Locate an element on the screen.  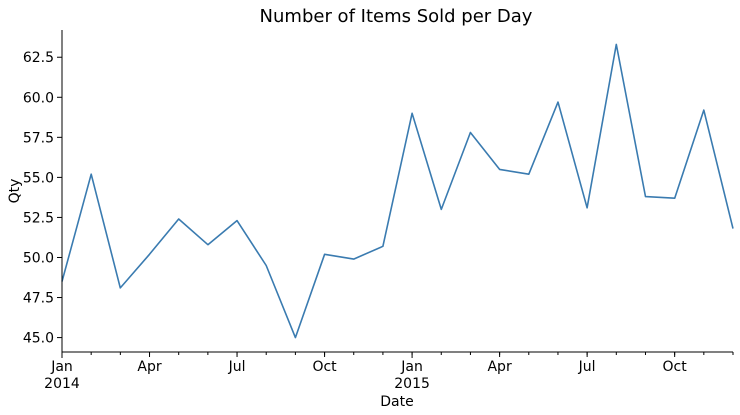
chart-title: Number of Items Sold per Day is located at coordinates (396, 16).